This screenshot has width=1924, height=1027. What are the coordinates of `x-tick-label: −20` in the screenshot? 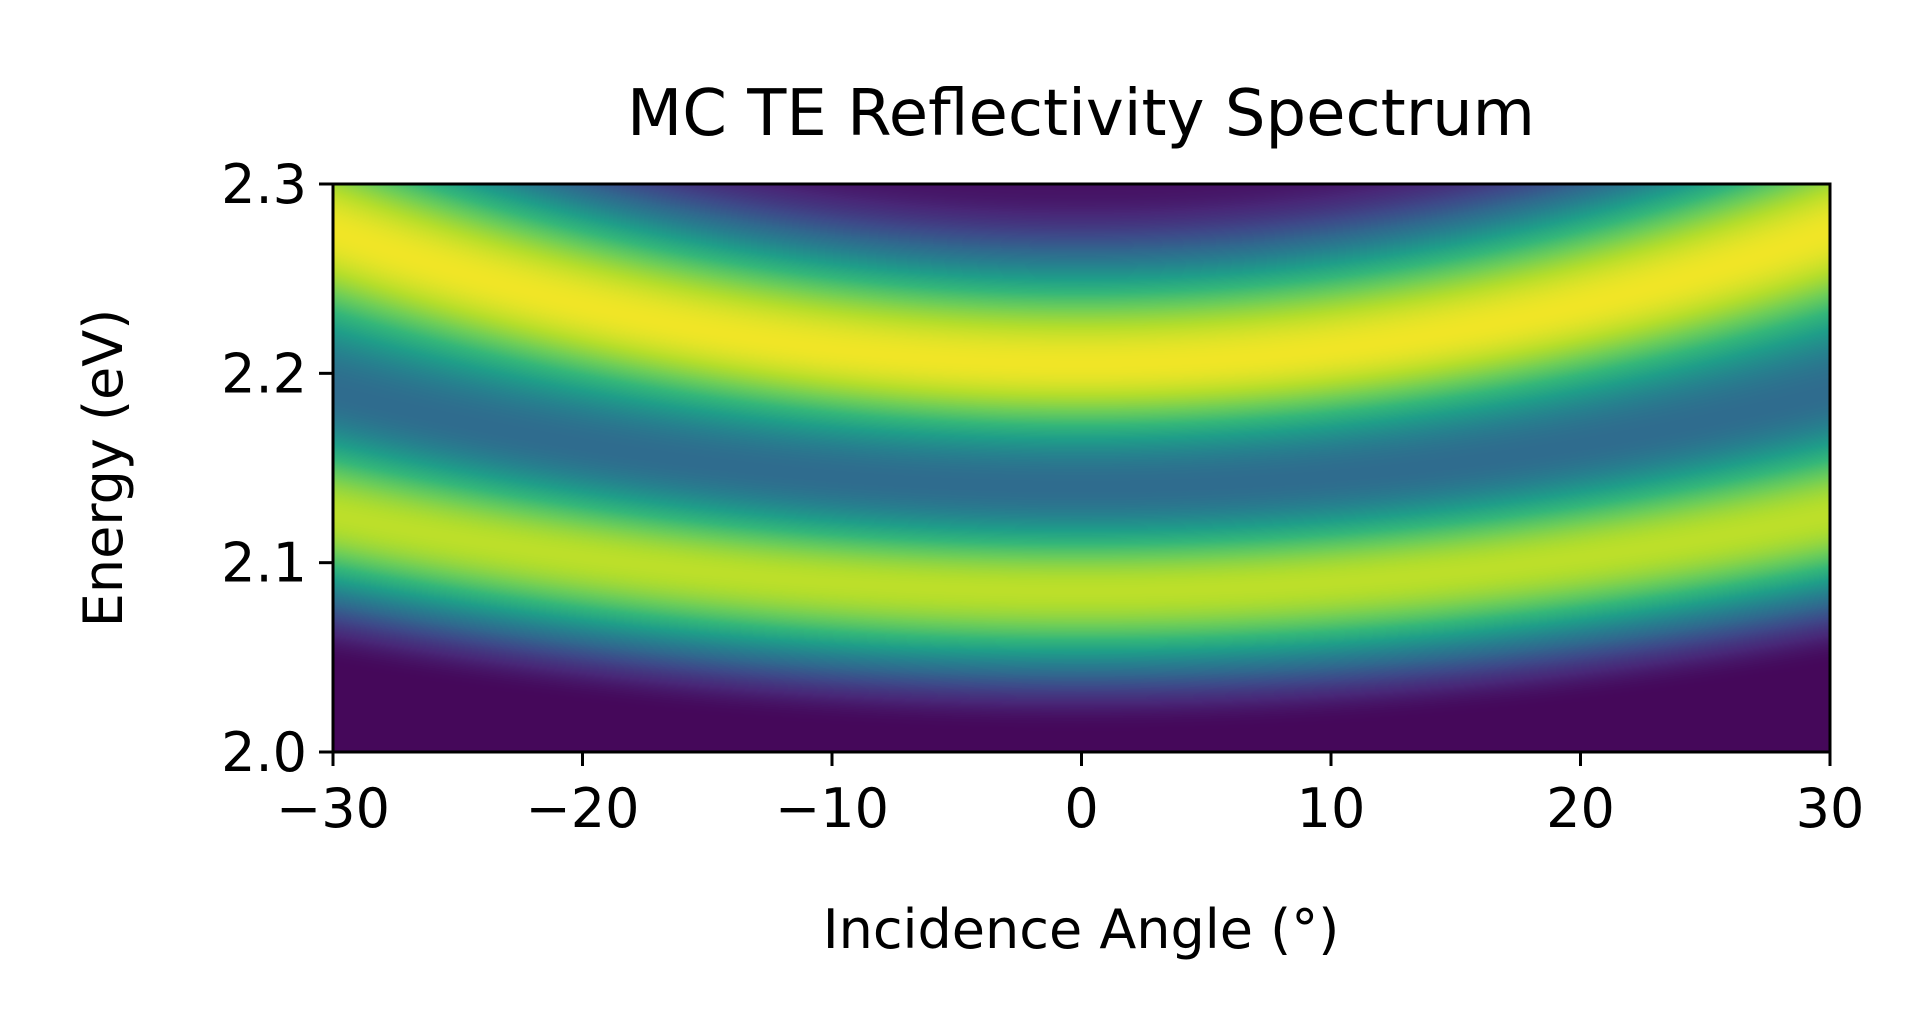 It's located at (583, 808).